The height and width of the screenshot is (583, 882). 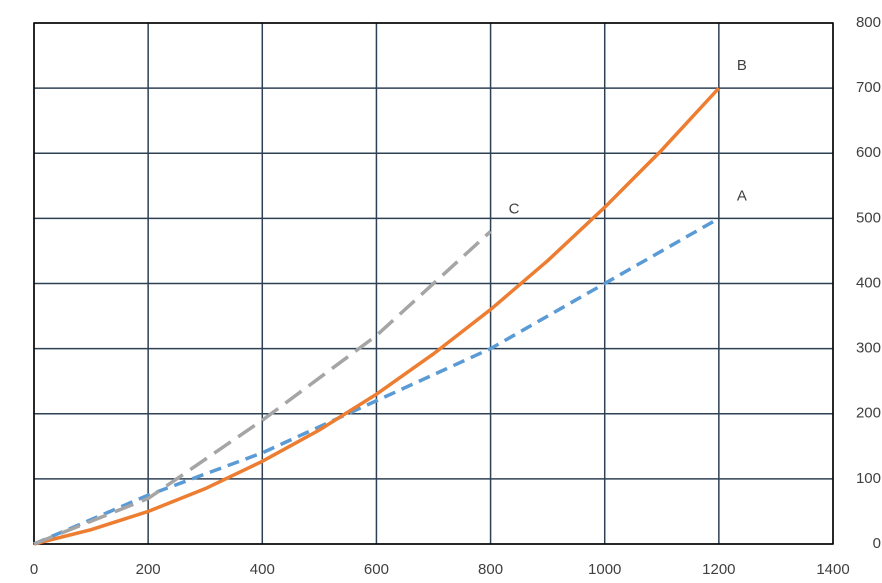 I want to click on series-label: A, so click(x=742, y=195).